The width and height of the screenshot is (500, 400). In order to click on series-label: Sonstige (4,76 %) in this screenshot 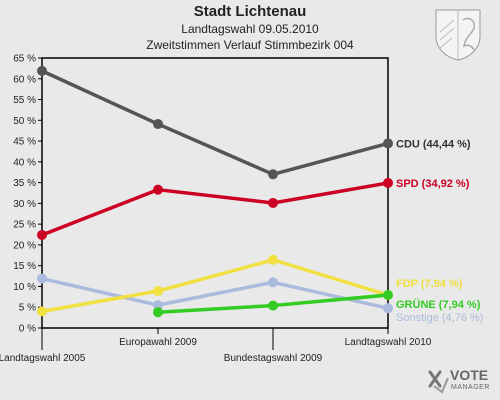, I will do `click(439, 318)`.